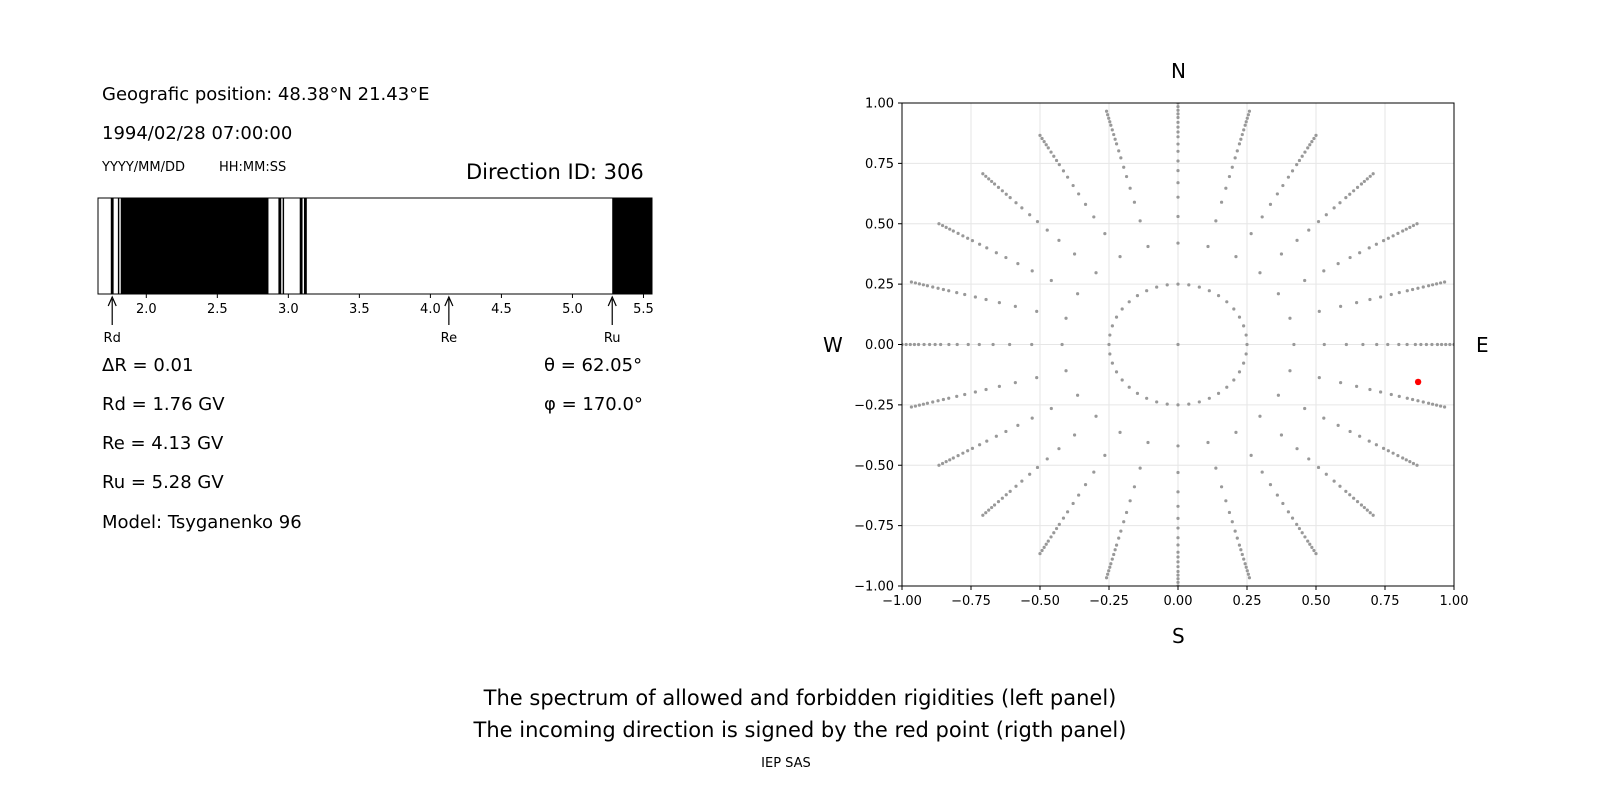 The image size is (1600, 800). I want to click on x-tick-label: 0.00, so click(1178, 601).